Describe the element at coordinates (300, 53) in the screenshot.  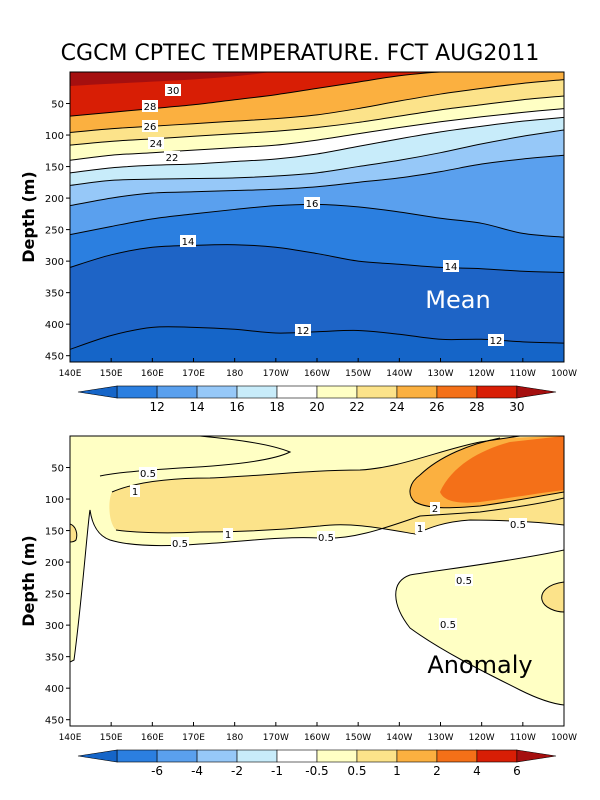
I see `chart-title: CGCM CPTEC TEMPERATURE. FCT AUG2011` at that location.